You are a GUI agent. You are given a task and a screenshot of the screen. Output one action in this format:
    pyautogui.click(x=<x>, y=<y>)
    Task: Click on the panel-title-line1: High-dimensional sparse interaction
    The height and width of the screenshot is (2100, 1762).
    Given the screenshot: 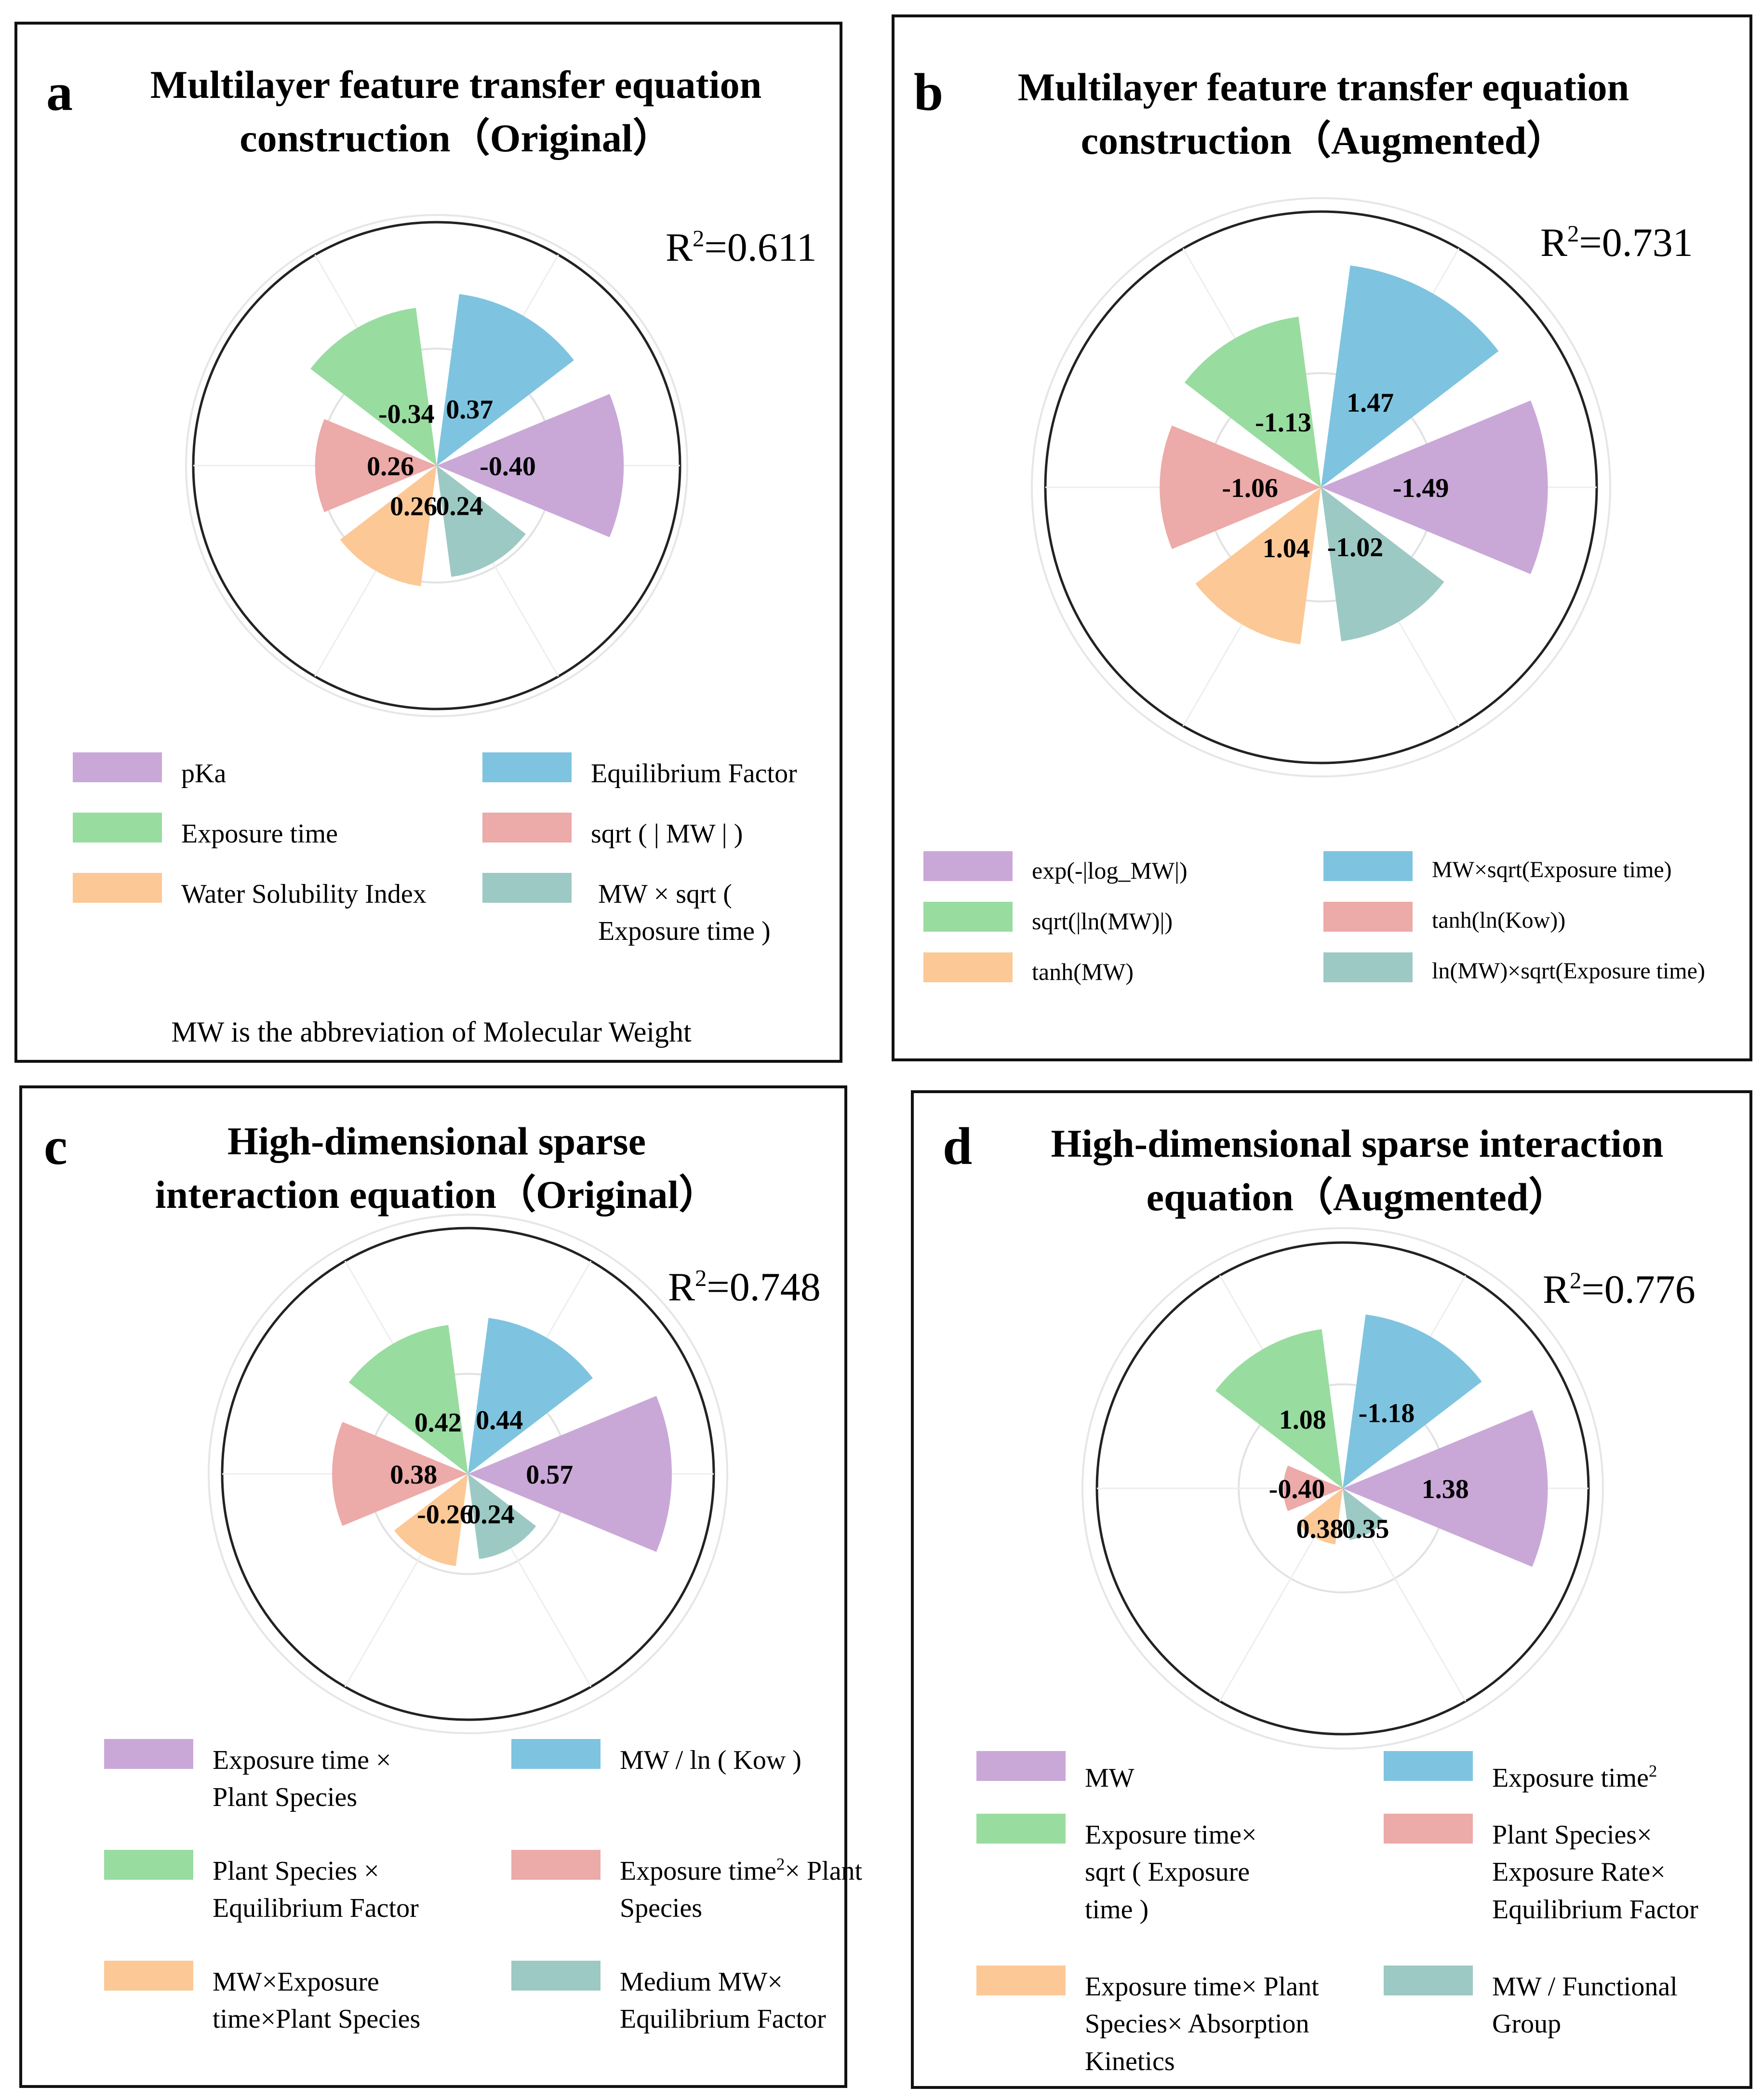 What is the action you would take?
    pyautogui.click(x=1358, y=1143)
    